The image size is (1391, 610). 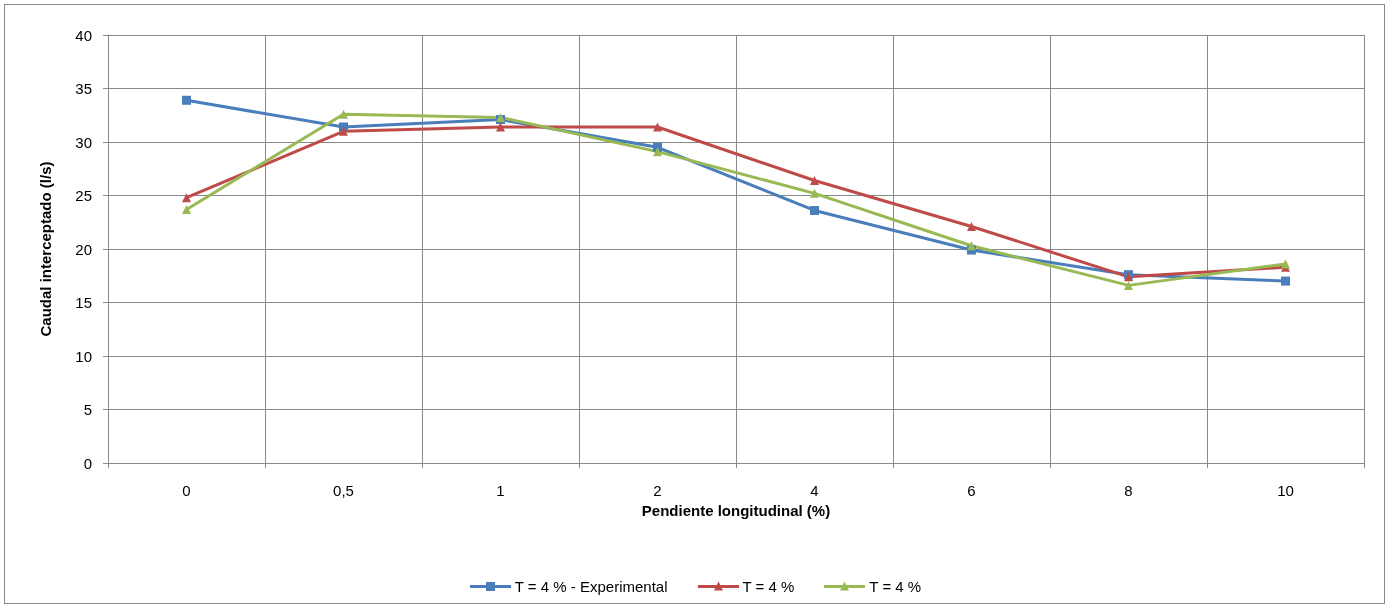 I want to click on y-tick-label: 20, so click(x=83, y=249).